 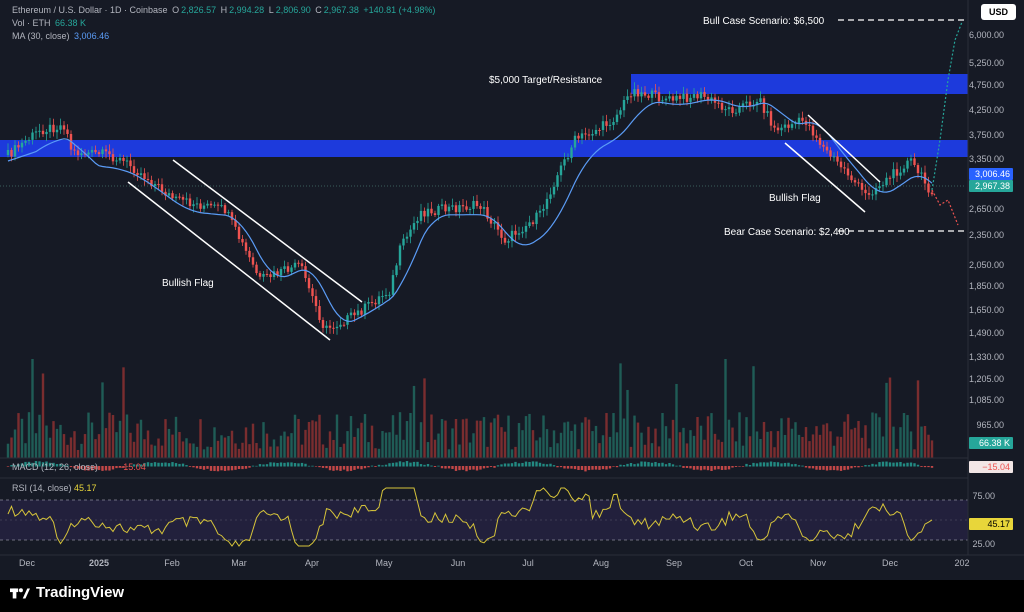 What do you see at coordinates (986, 310) in the screenshot?
I see `price-axis-tick: 1,650.00` at bounding box center [986, 310].